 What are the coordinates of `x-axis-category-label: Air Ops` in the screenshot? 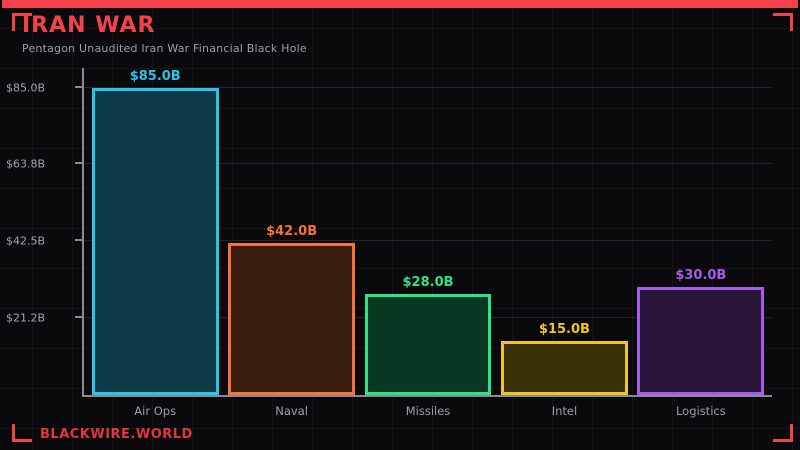 It's located at (155, 411).